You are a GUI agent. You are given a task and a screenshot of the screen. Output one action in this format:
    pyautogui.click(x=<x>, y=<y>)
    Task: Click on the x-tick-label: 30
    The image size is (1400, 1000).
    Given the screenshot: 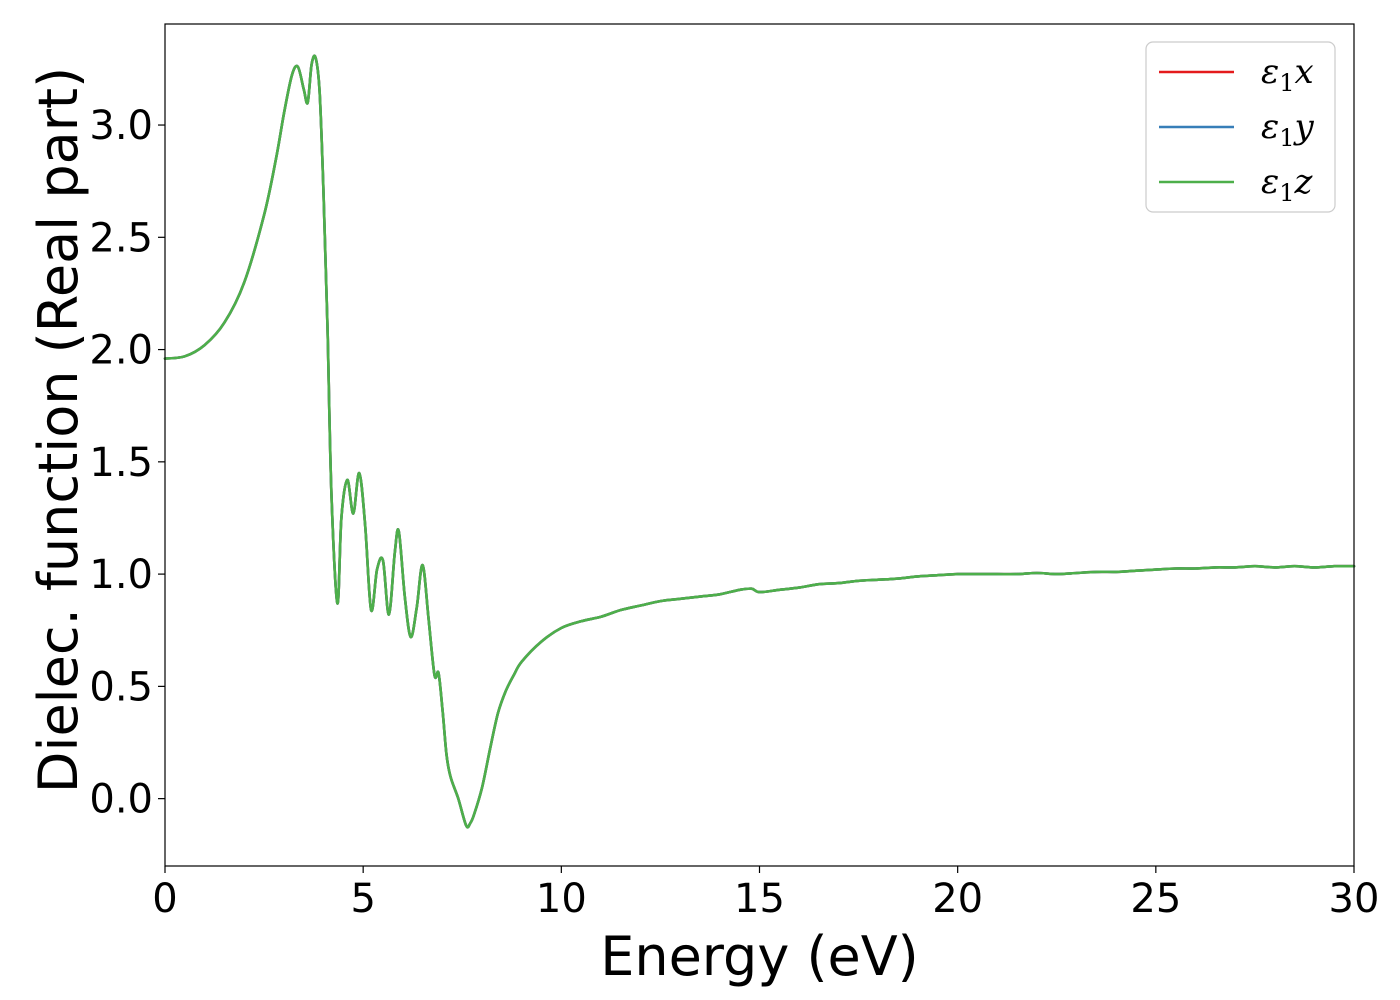 What is the action you would take?
    pyautogui.click(x=1354, y=899)
    